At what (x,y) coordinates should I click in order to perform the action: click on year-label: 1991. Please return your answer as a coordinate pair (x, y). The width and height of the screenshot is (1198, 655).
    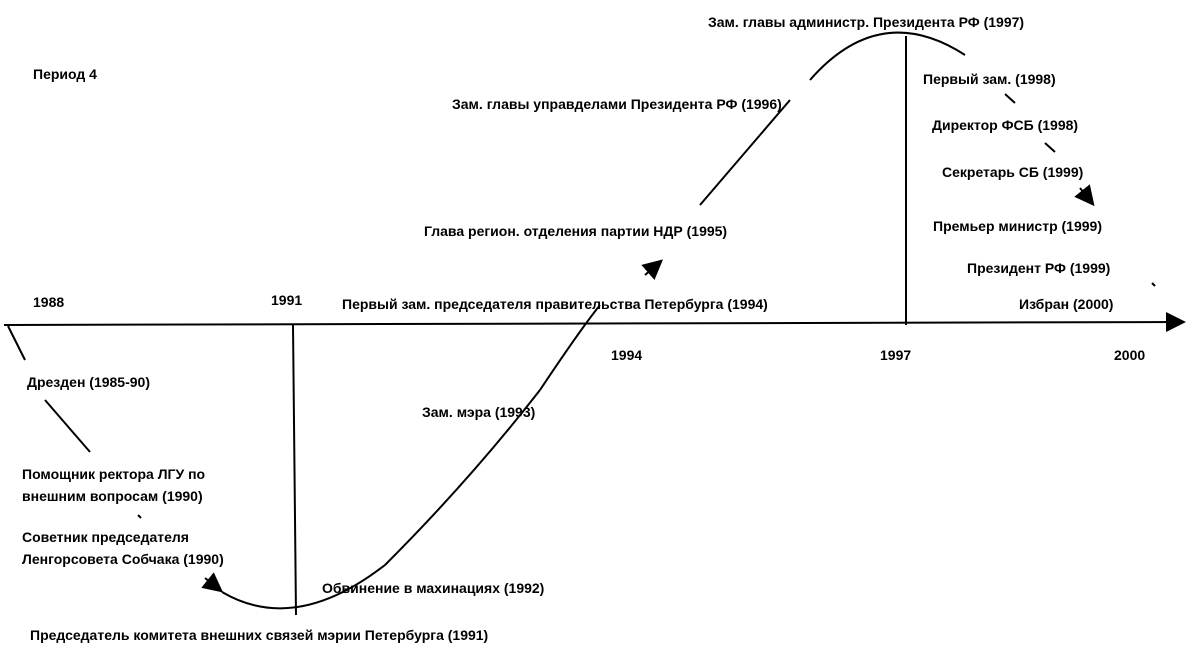
    Looking at the image, I should click on (286, 300).